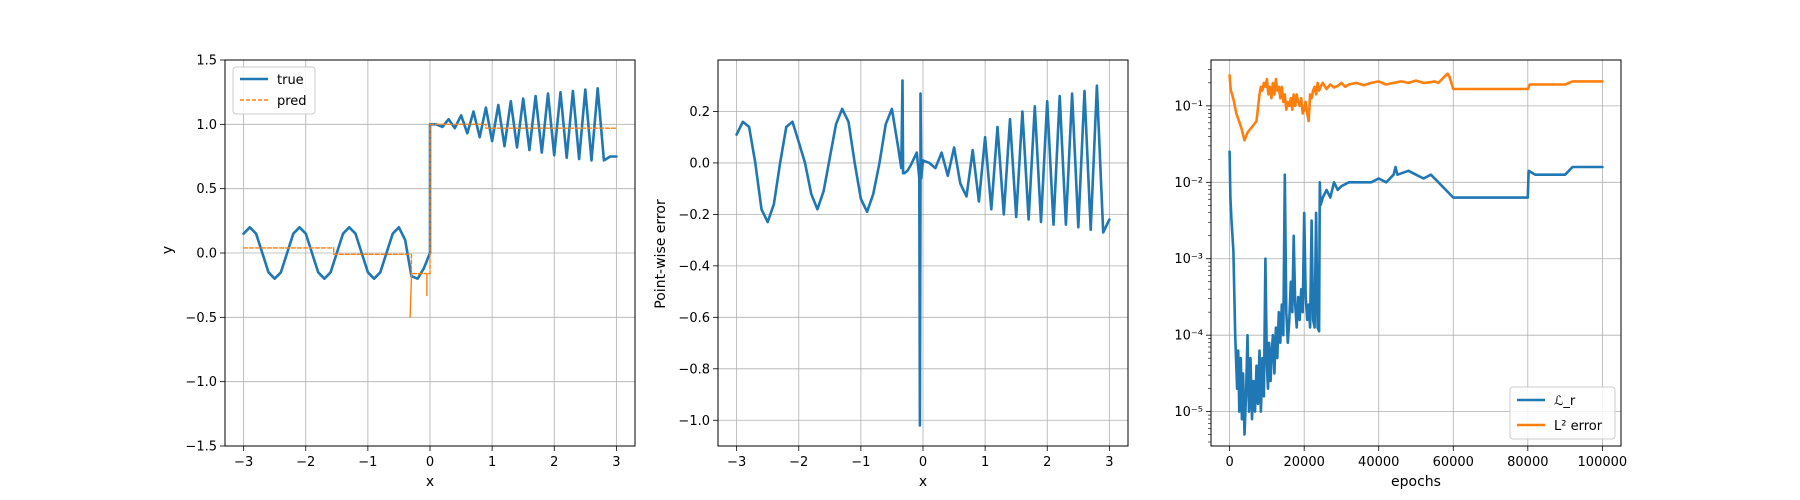 The width and height of the screenshot is (1800, 500). Describe the element at coordinates (367, 462) in the screenshot. I see `true-vs-pred-x-tick-label: −1` at that location.